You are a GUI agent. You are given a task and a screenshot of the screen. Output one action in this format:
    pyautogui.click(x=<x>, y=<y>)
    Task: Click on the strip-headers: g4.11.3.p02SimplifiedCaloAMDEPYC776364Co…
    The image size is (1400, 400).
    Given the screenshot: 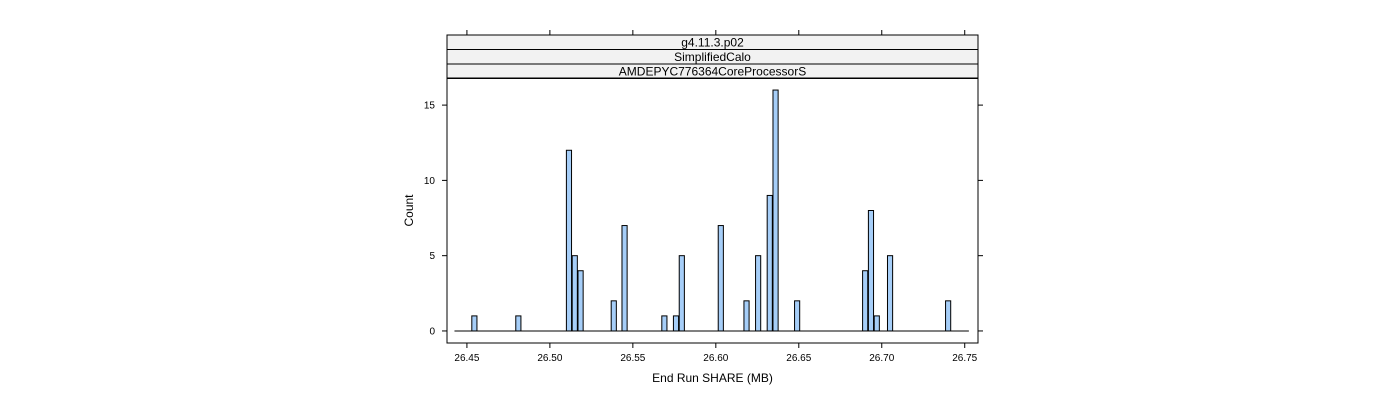 What is the action you would take?
    pyautogui.click(x=712, y=56)
    